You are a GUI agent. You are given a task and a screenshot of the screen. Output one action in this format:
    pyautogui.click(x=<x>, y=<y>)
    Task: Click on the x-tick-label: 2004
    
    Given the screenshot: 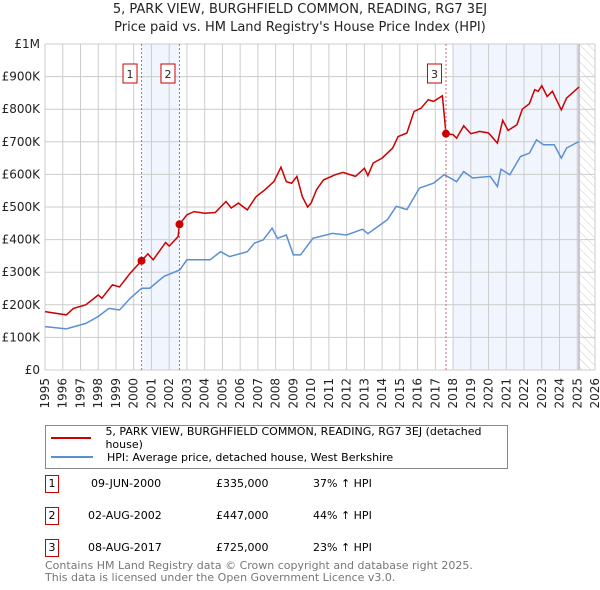 What is the action you would take?
    pyautogui.click(x=205, y=393)
    